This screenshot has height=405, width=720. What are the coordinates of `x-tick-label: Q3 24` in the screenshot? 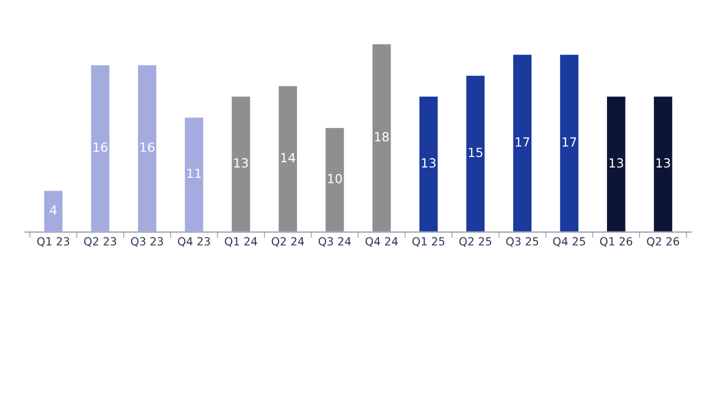 It's located at (334, 242).